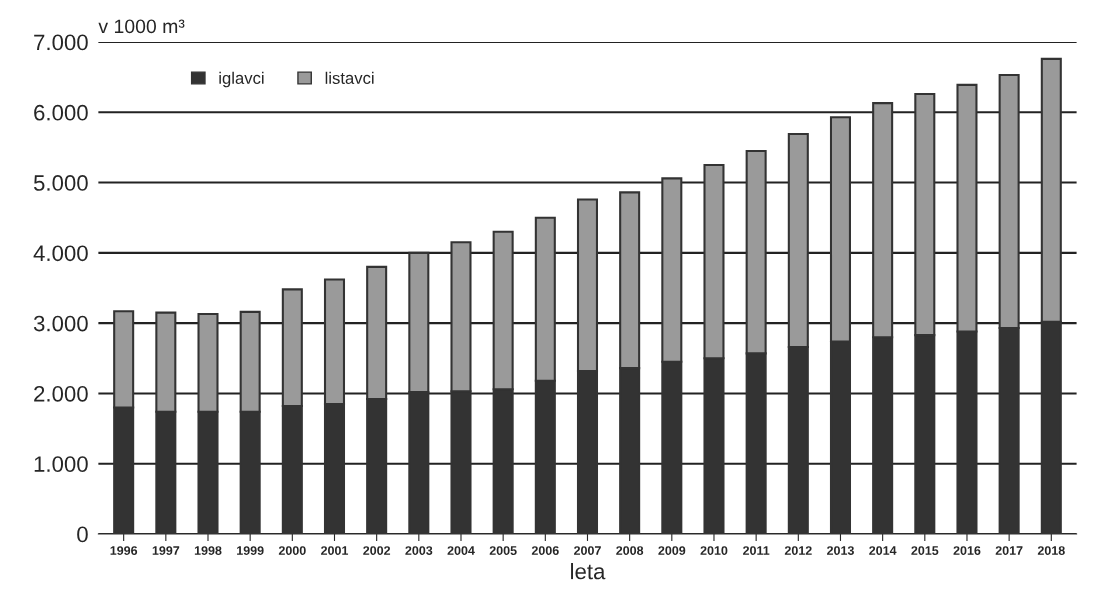  What do you see at coordinates (208, 550) in the screenshot?
I see `x-tick-label: 1998` at bounding box center [208, 550].